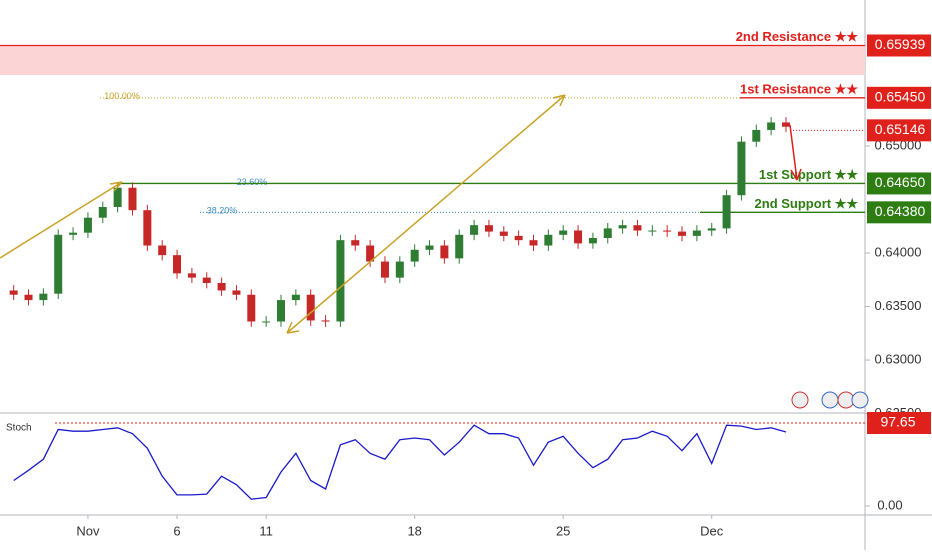  Describe the element at coordinates (898, 305) in the screenshot. I see `y-tick-label: 0.63500` at that location.